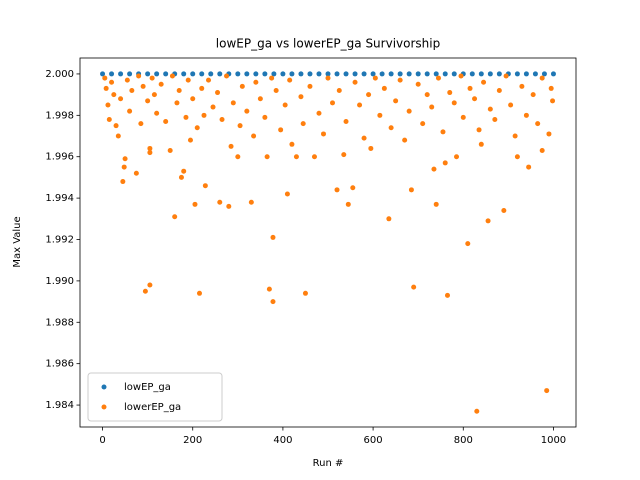  Describe the element at coordinates (59, 115) in the screenshot. I see `y-tick-label: 1.998` at that location.